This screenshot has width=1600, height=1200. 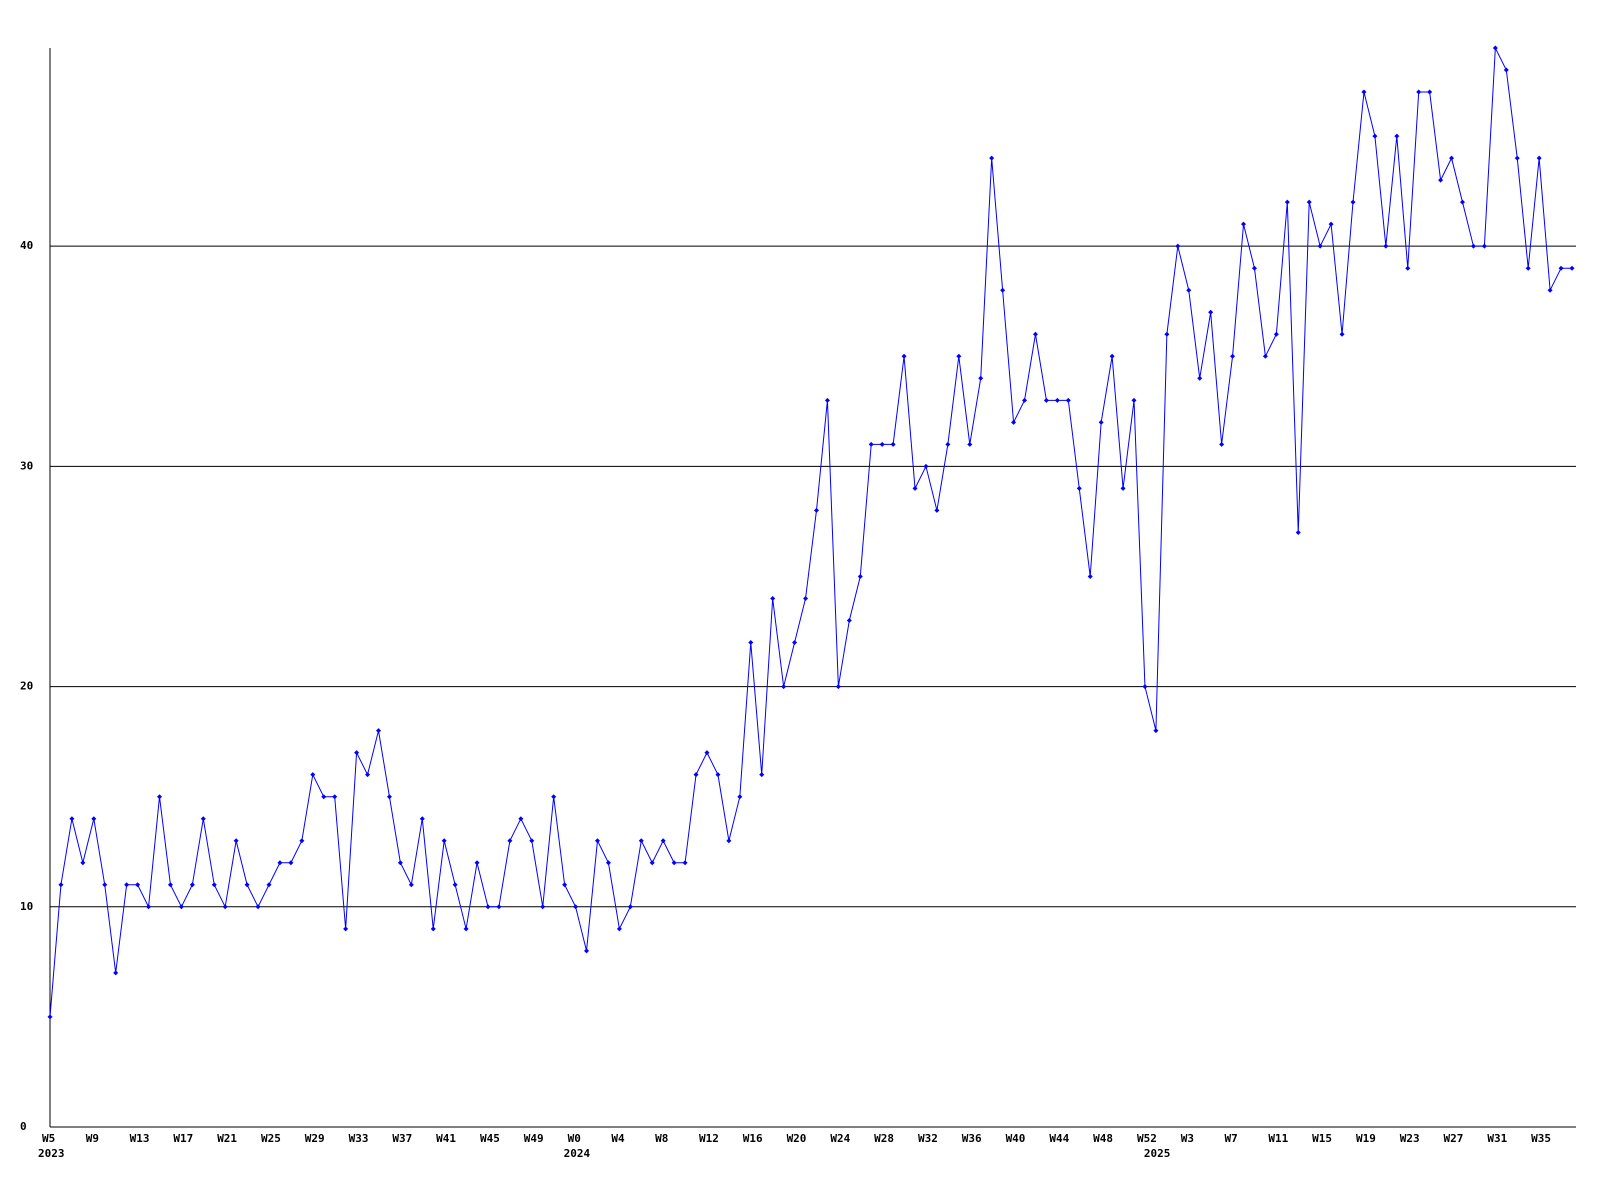 I want to click on x-tick-label: W7, so click(x=1231, y=1138).